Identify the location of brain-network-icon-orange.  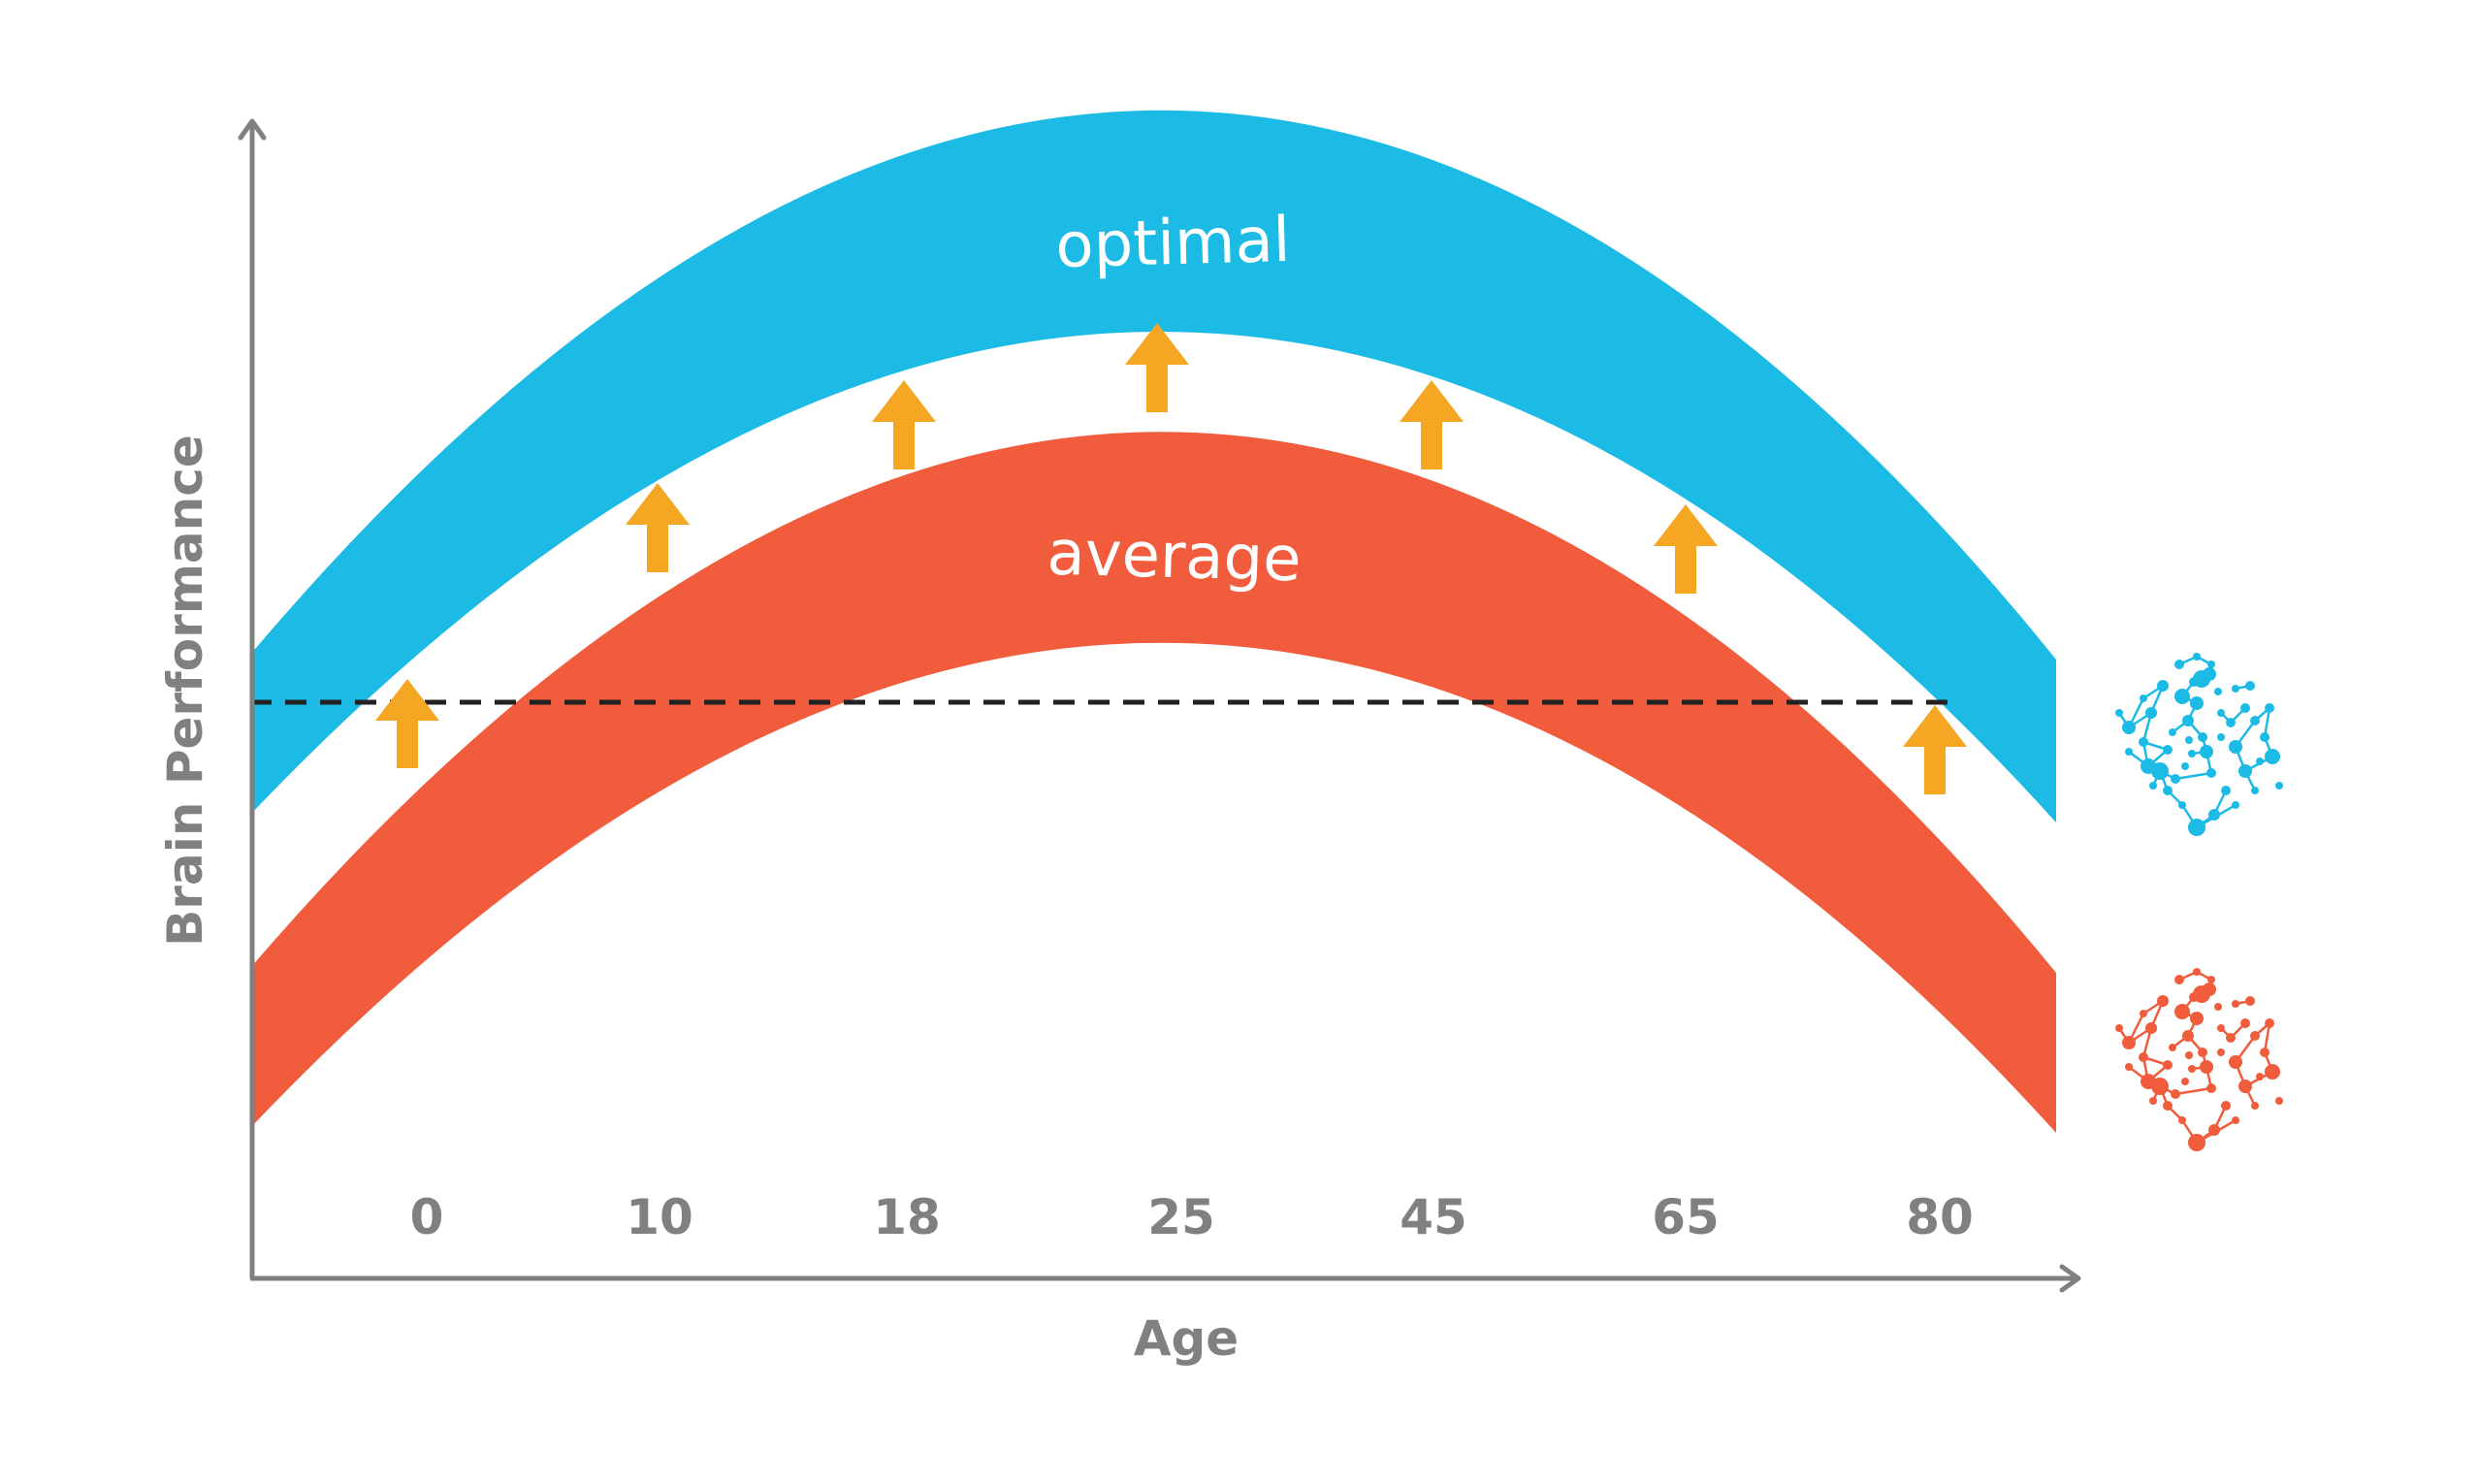
(2199, 1059).